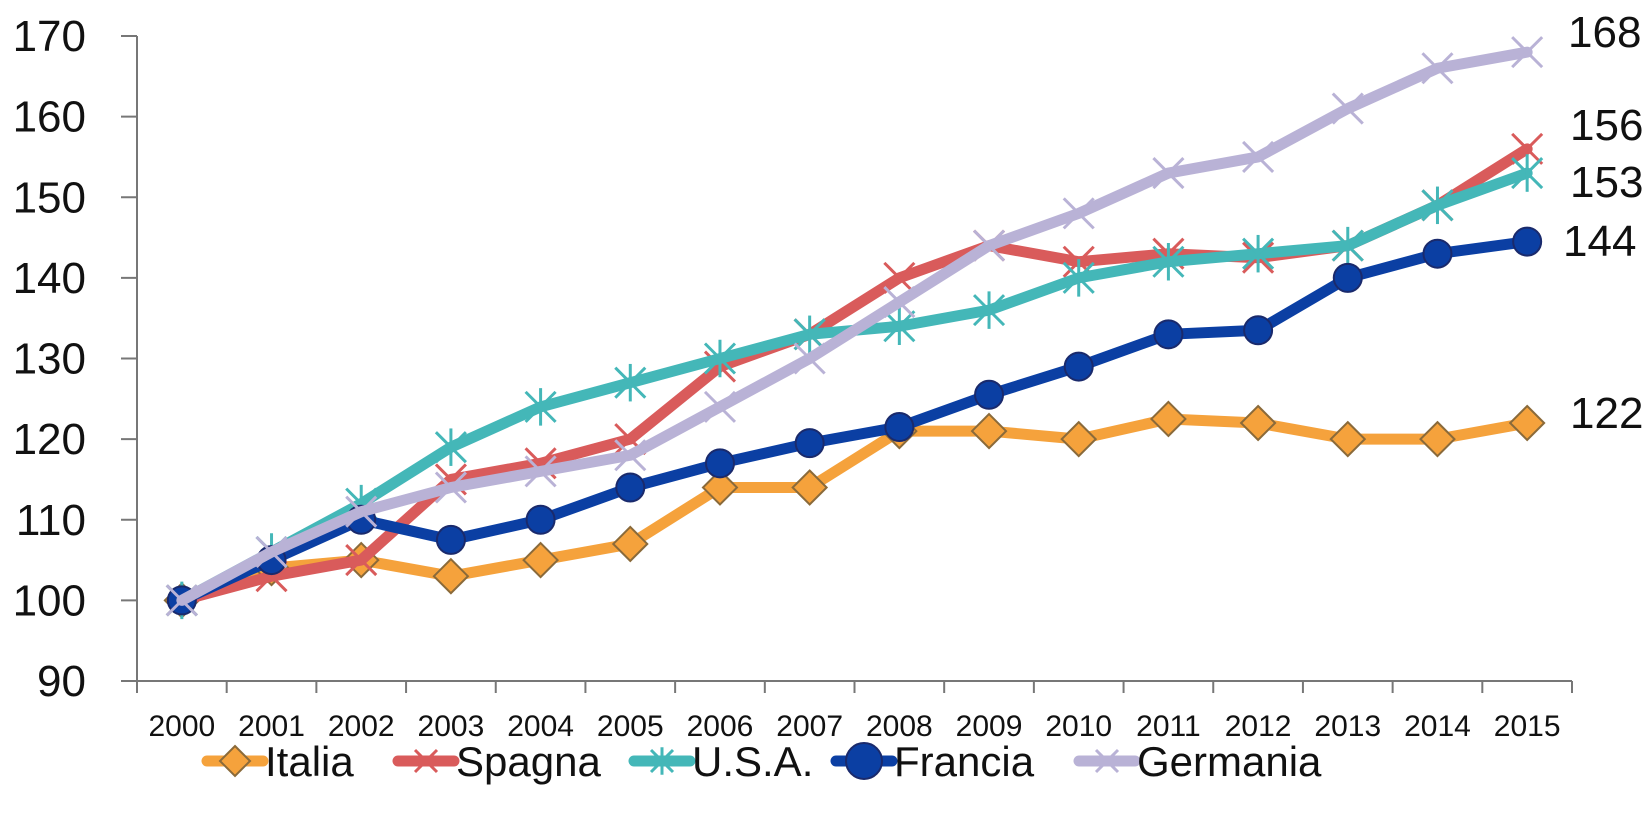 This screenshot has width=1645, height=818. Describe the element at coordinates (51, 520) in the screenshot. I see `y-tick-label: 110` at that location.